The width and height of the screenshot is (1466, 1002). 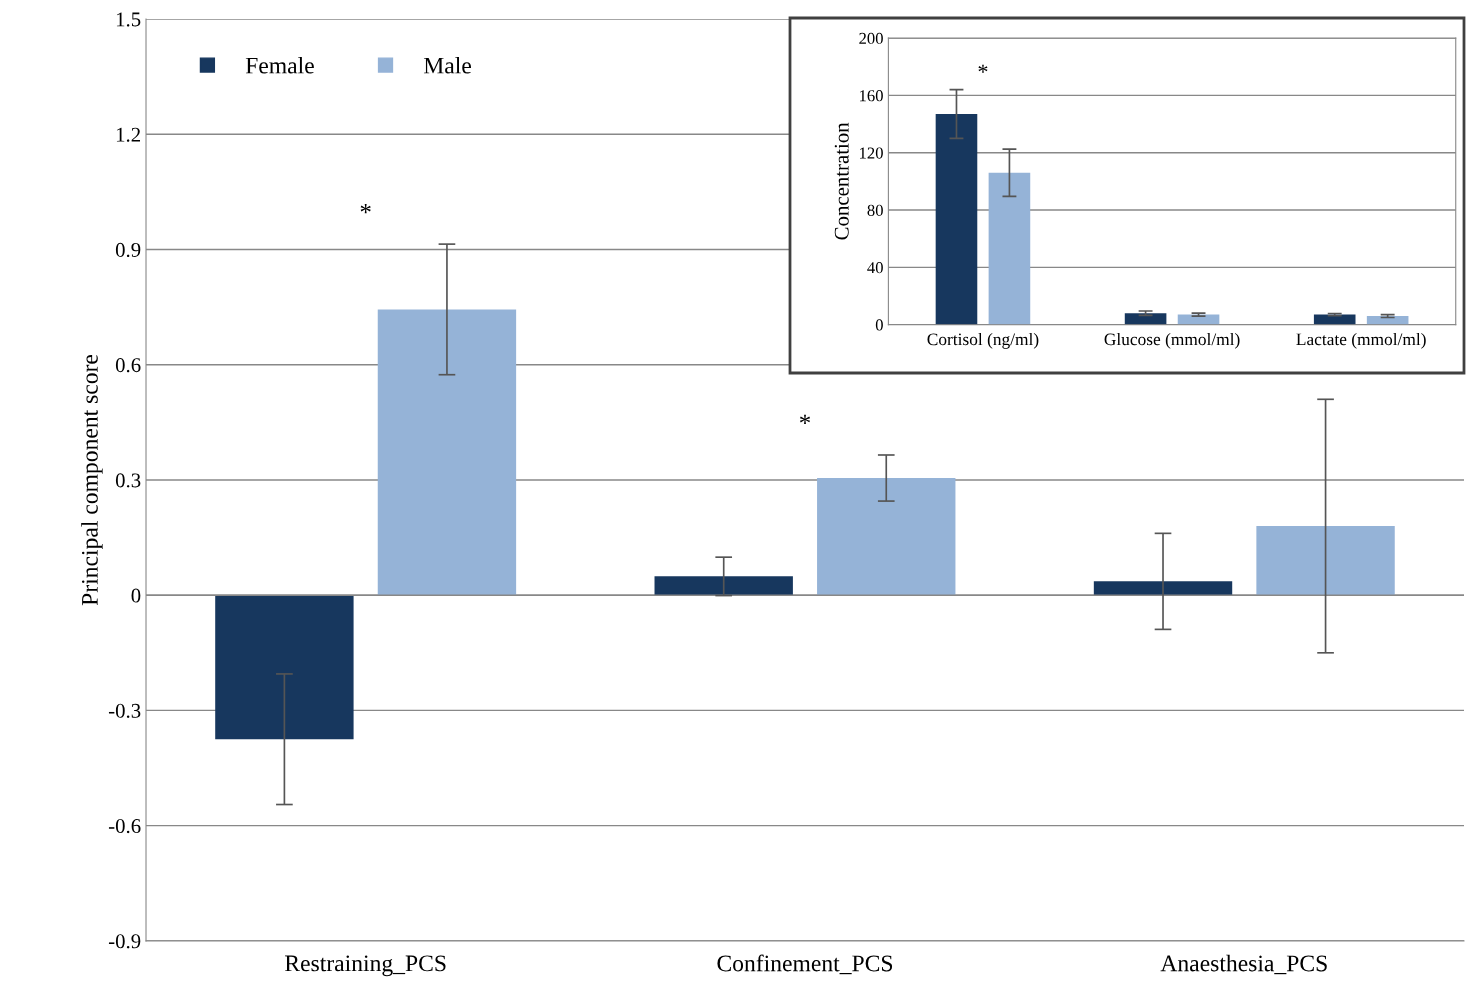 What do you see at coordinates (124, 941) in the screenshot?
I see `y-tick-label: -0.9` at bounding box center [124, 941].